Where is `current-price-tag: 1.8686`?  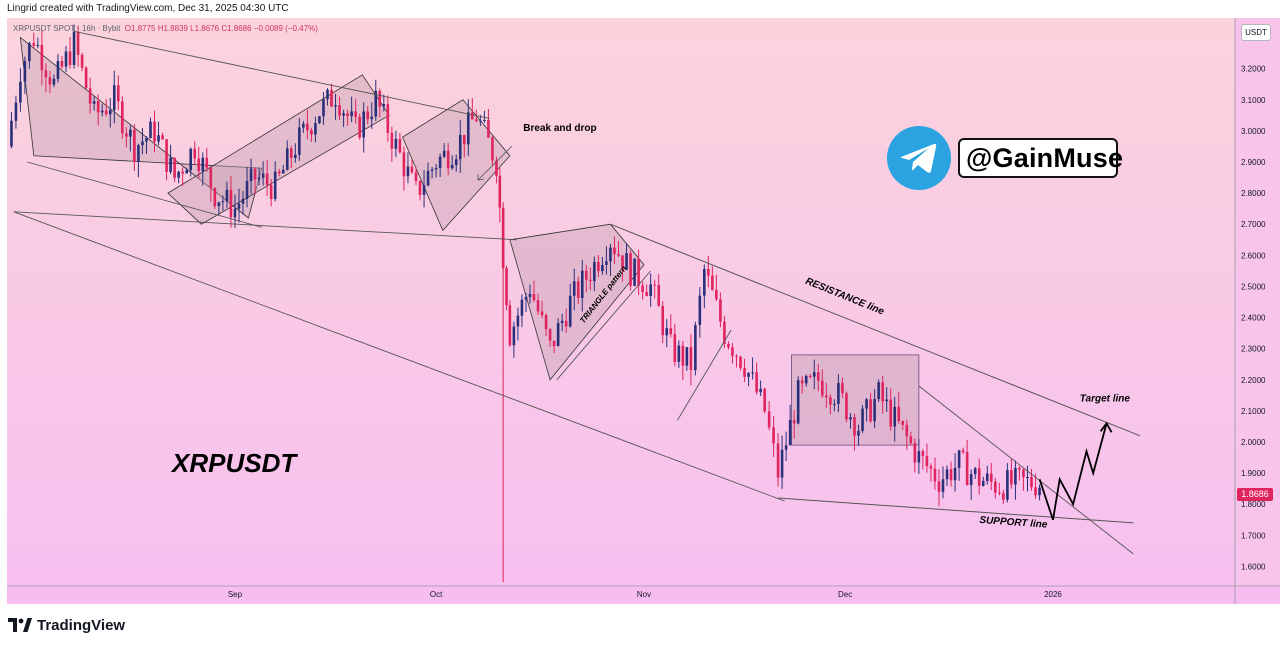 current-price-tag: 1.8686 is located at coordinates (1255, 494).